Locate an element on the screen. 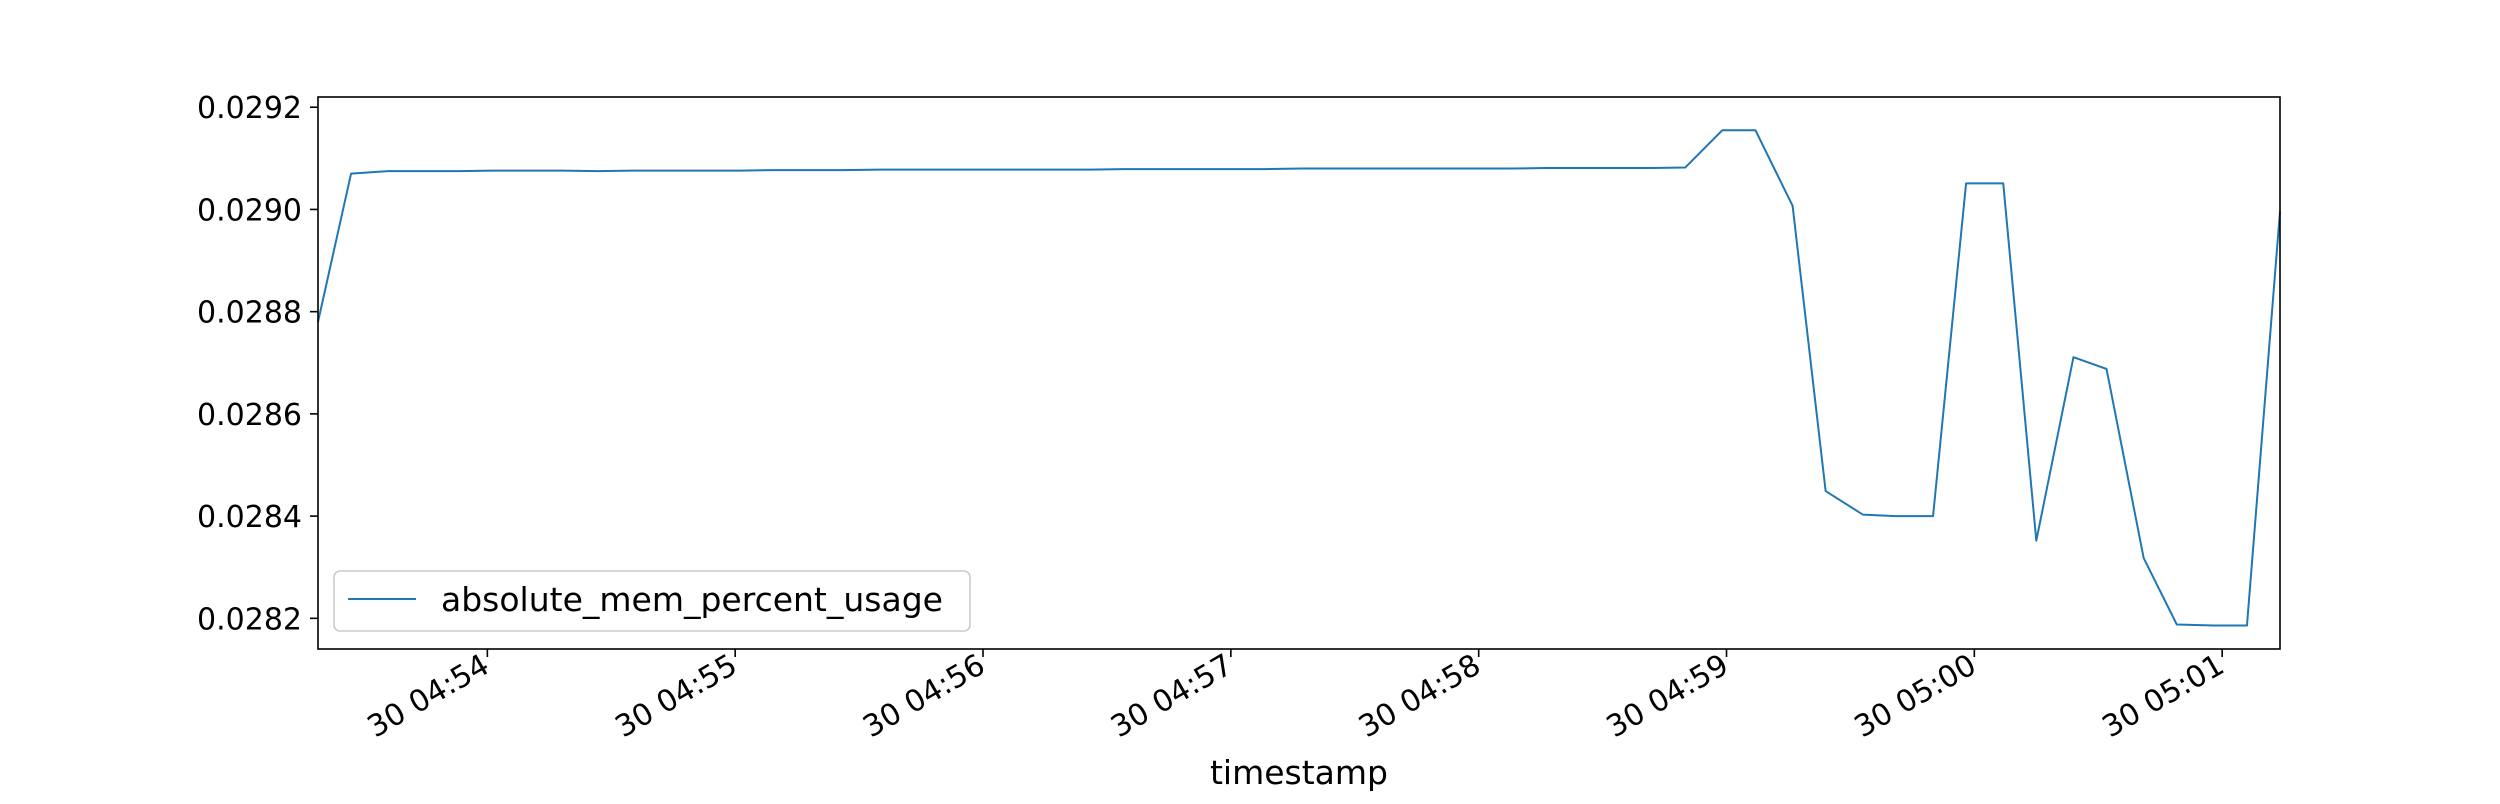 Image resolution: width=2500 pixels, height=804 pixels. y-tick-label: 0.0286 is located at coordinates (249, 415).